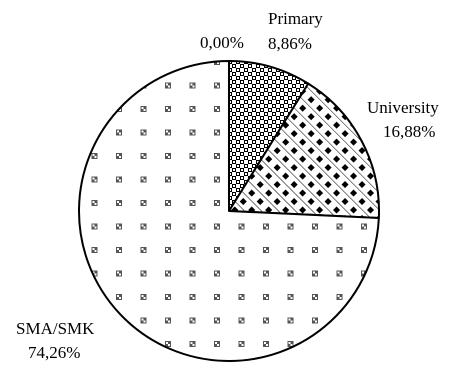 This screenshot has width=461, height=369. I want to click on label-sma-smk-value: 74,26%, so click(54, 352).